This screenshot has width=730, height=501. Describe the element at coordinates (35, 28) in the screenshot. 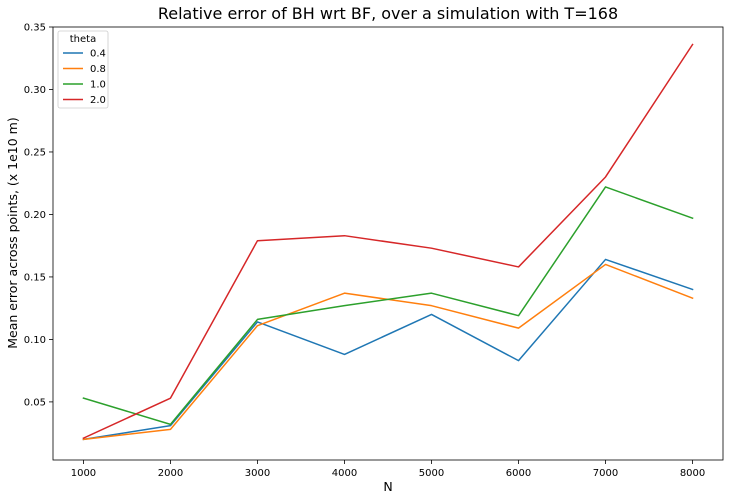

I see `y-tick-label: 0.35` at that location.